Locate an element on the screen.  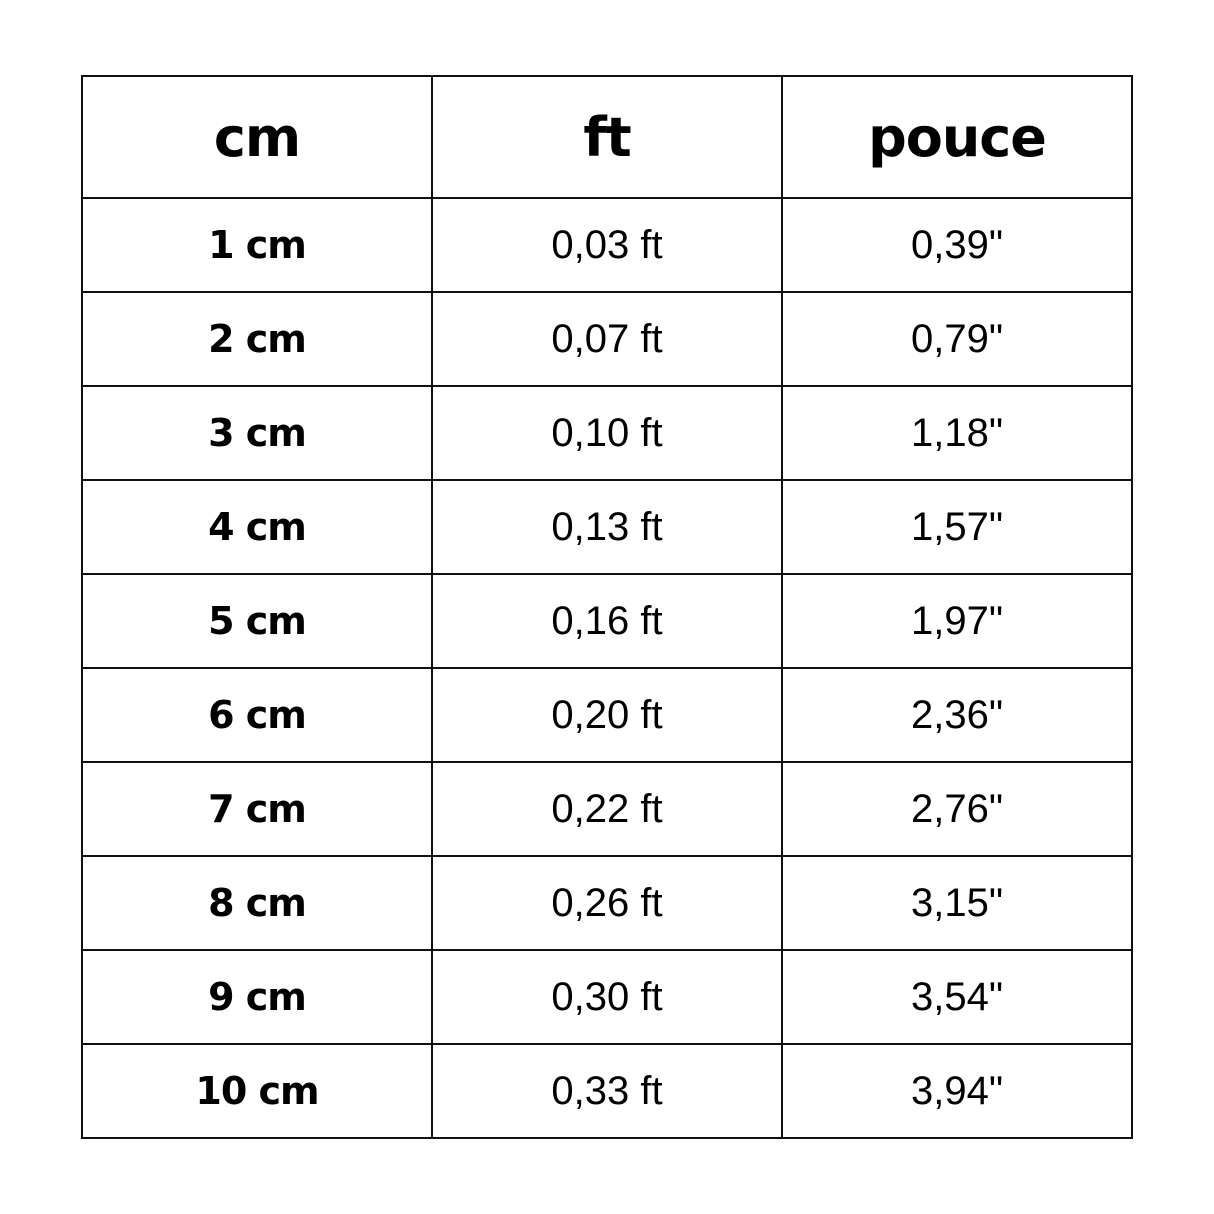
cell-cm: 4 cm is located at coordinates (257, 527).